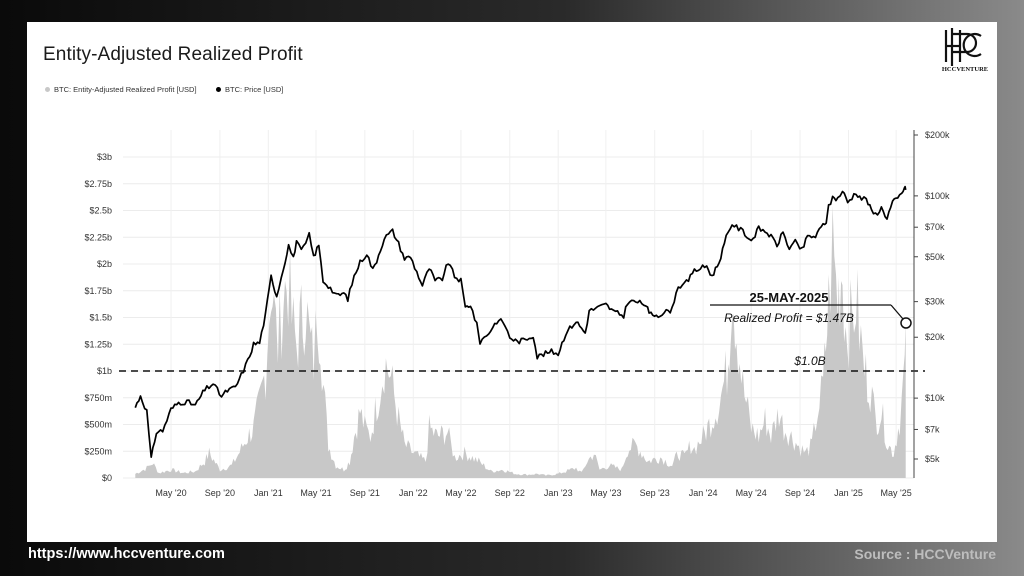 The width and height of the screenshot is (1024, 576). What do you see at coordinates (558, 493) in the screenshot?
I see `x-axis-tick-label: Jan '23` at bounding box center [558, 493].